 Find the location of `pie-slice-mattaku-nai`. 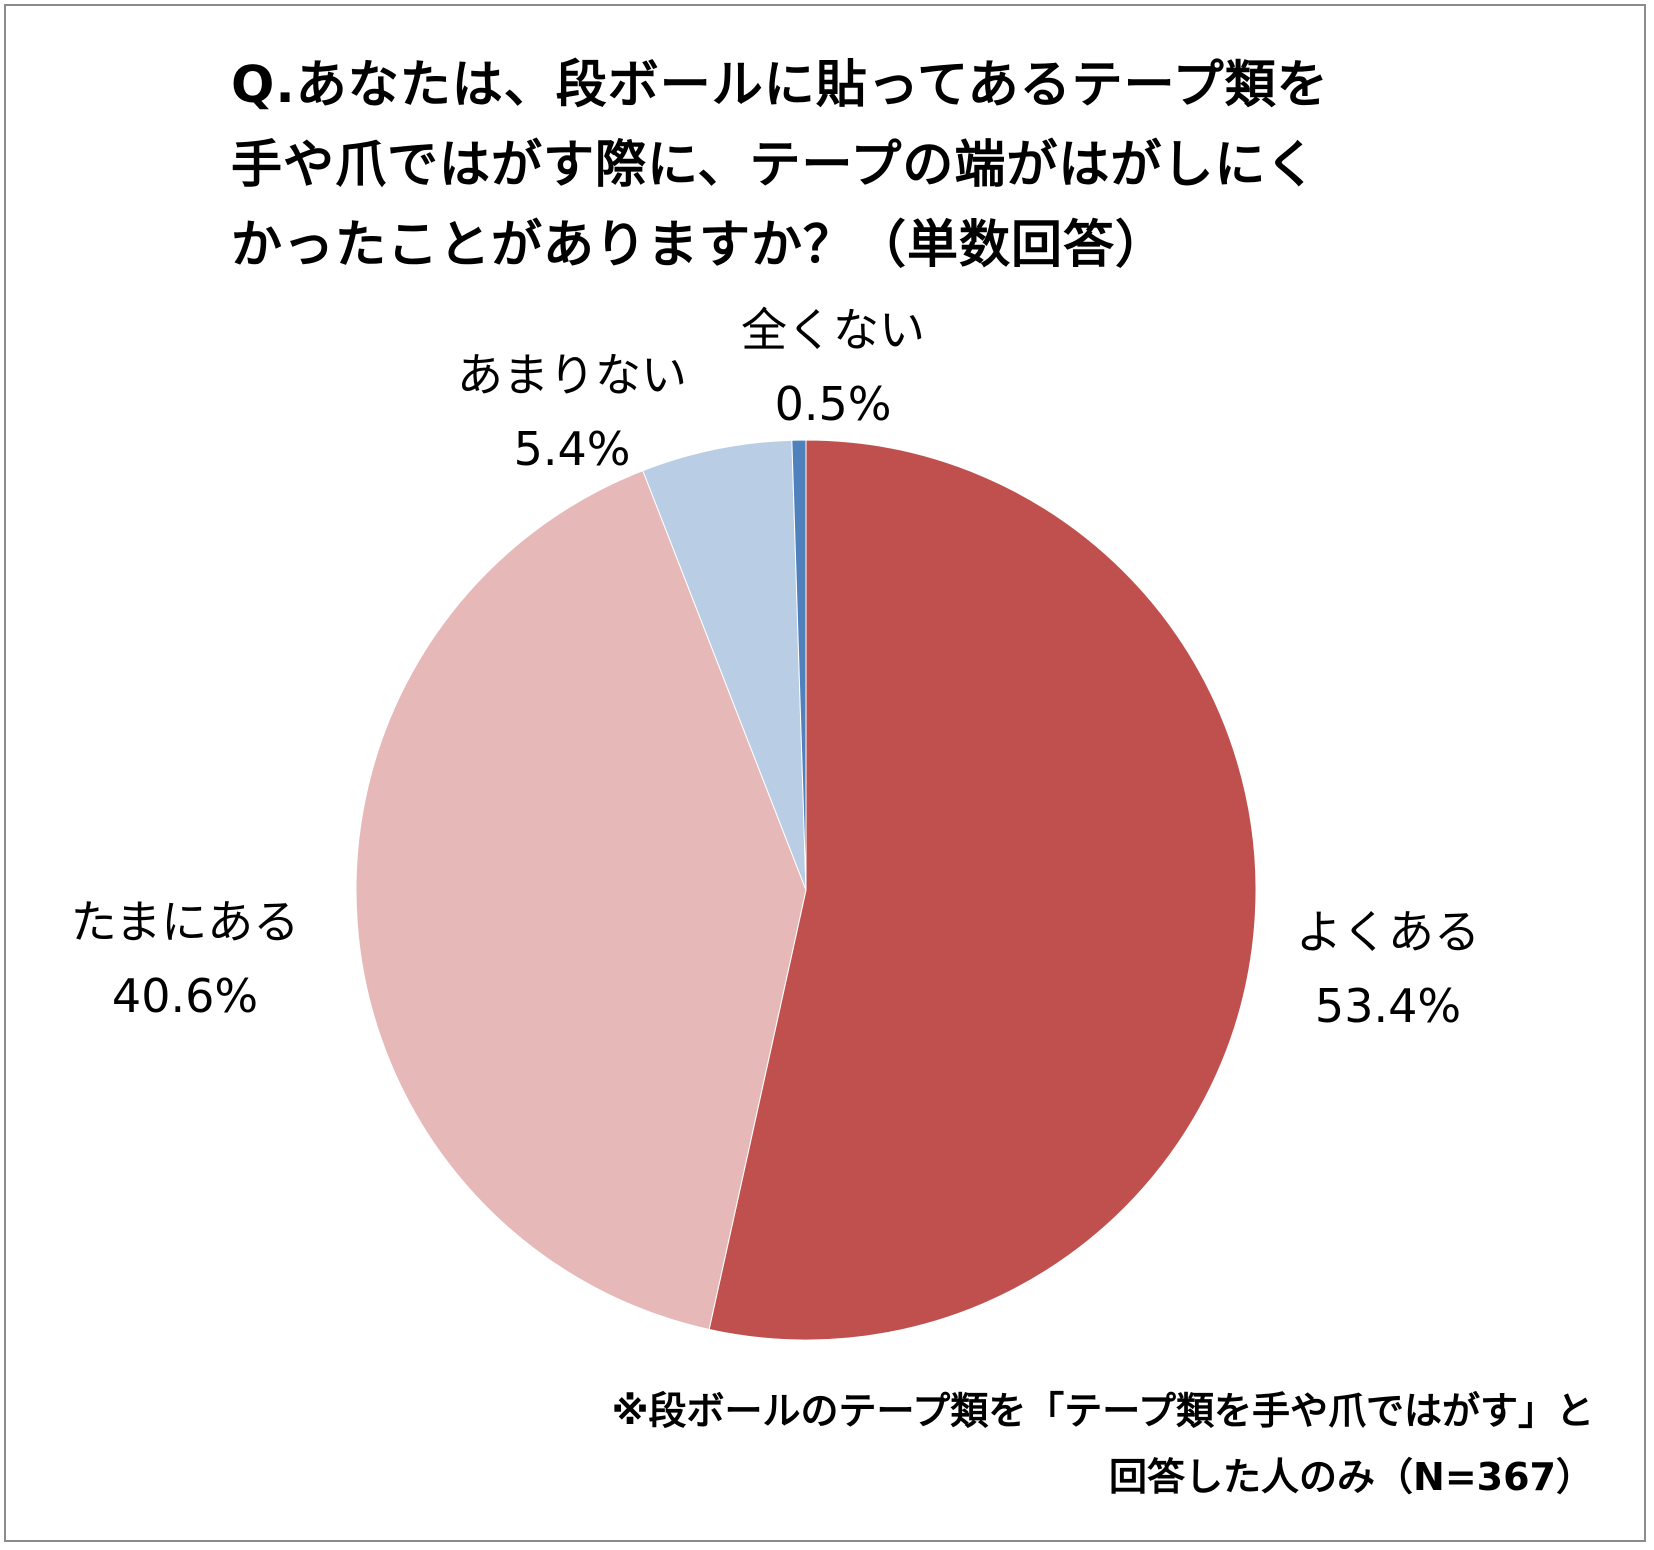

pie-slice-mattaku-nai is located at coordinates (799, 665).